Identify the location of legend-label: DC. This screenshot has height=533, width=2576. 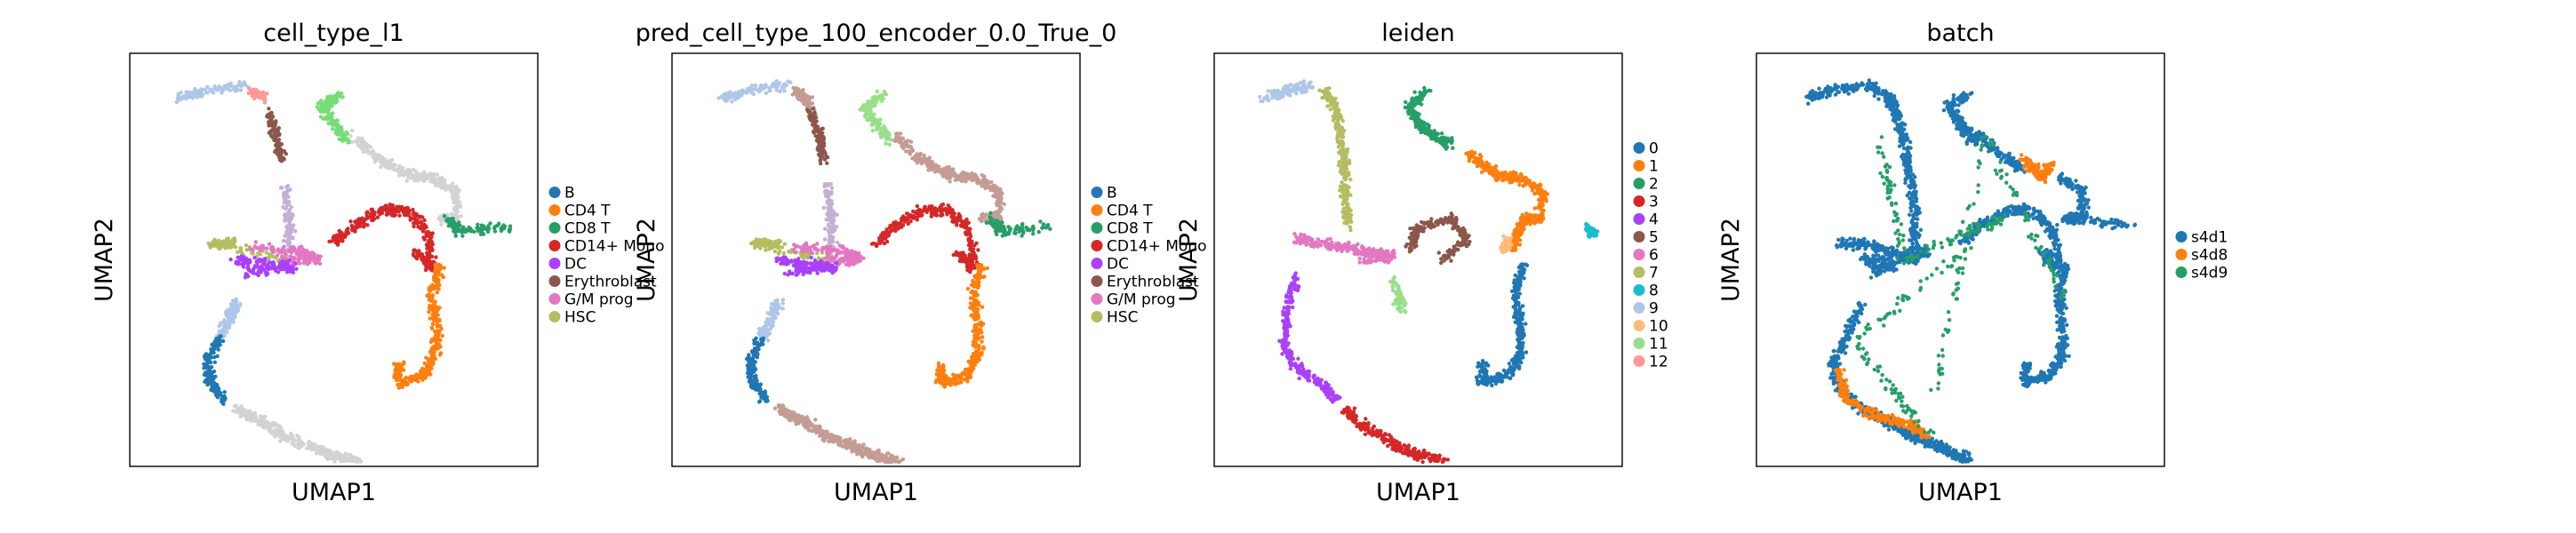
(575, 265).